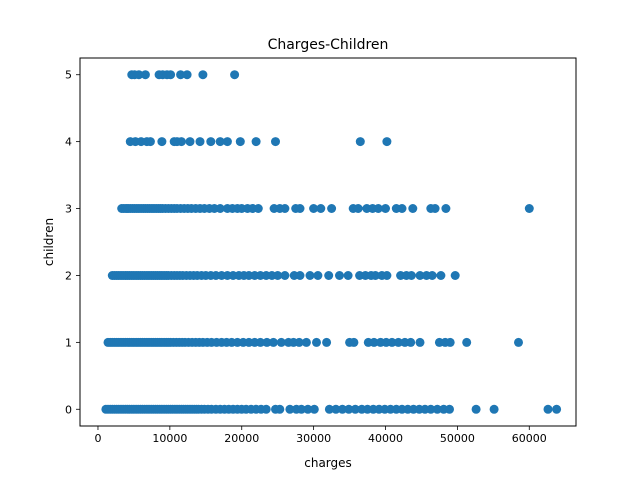 This screenshot has width=640, height=480. Describe the element at coordinates (457, 438) in the screenshot. I see `x-tick-label: 50000` at that location.